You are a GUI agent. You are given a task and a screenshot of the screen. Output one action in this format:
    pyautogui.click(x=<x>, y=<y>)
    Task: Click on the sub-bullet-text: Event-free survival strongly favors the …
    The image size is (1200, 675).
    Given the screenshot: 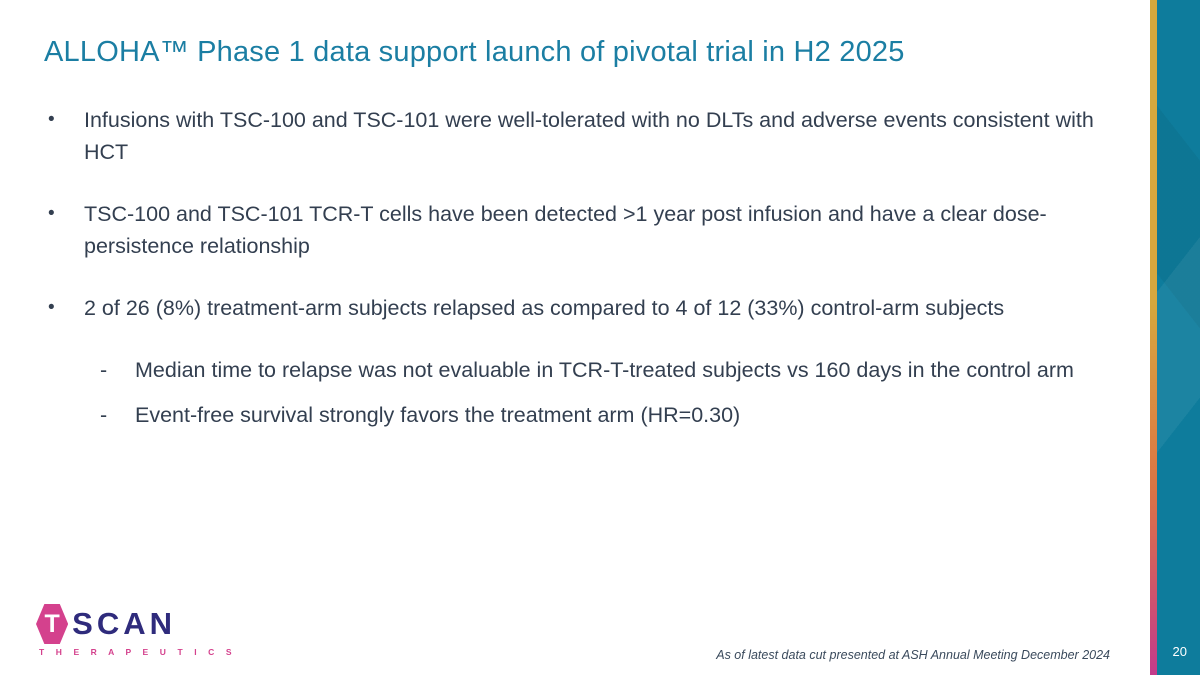 What is the action you would take?
    pyautogui.click(x=438, y=415)
    